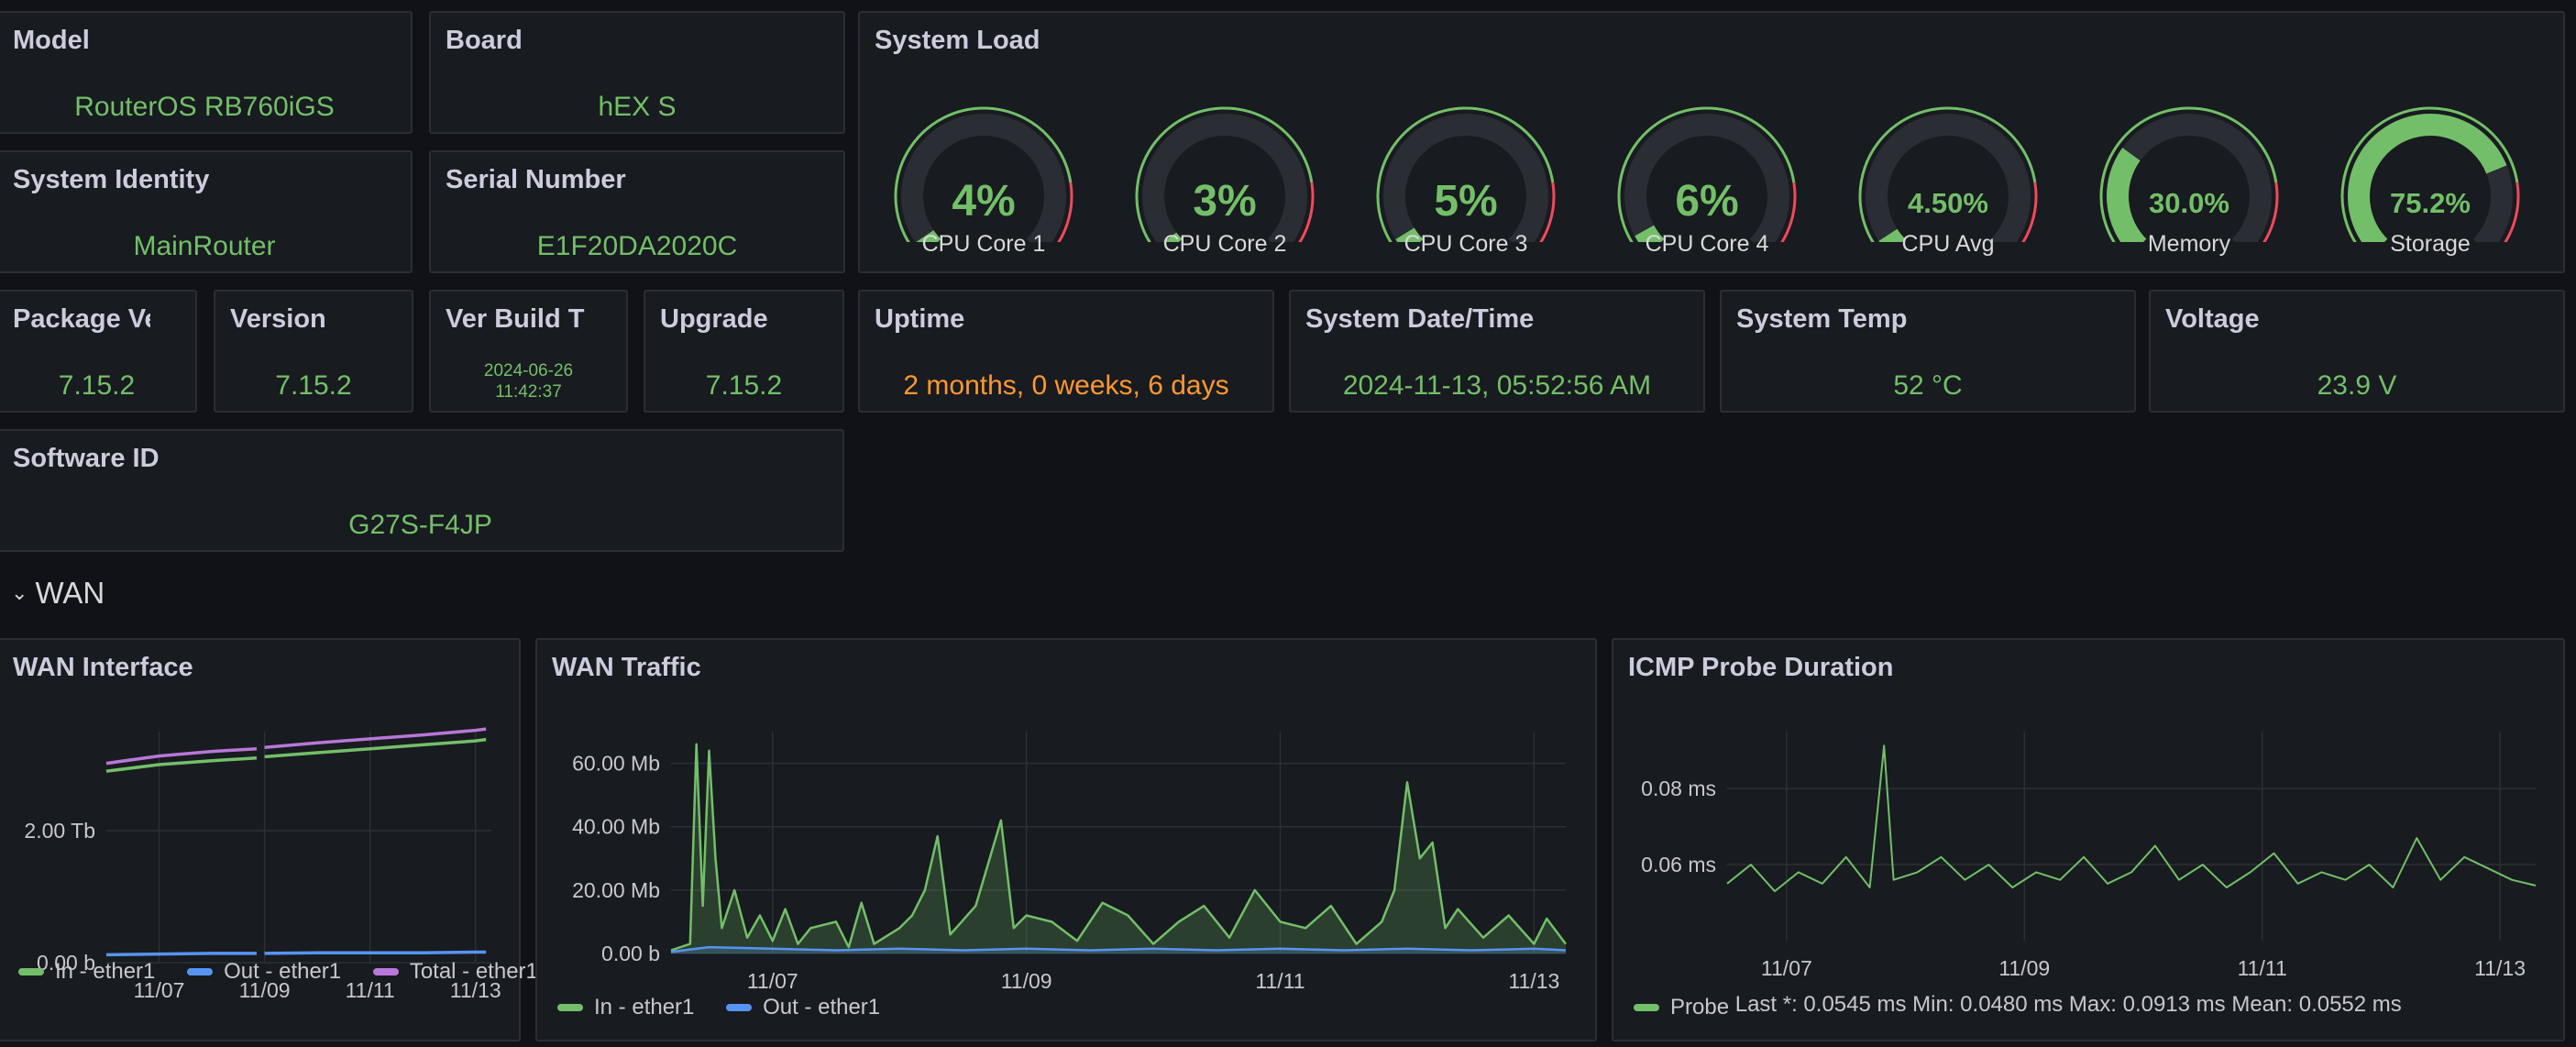 The image size is (2576, 1047). What do you see at coordinates (1679, 788) in the screenshot?
I see `y-tick-label: 0.08 ms` at bounding box center [1679, 788].